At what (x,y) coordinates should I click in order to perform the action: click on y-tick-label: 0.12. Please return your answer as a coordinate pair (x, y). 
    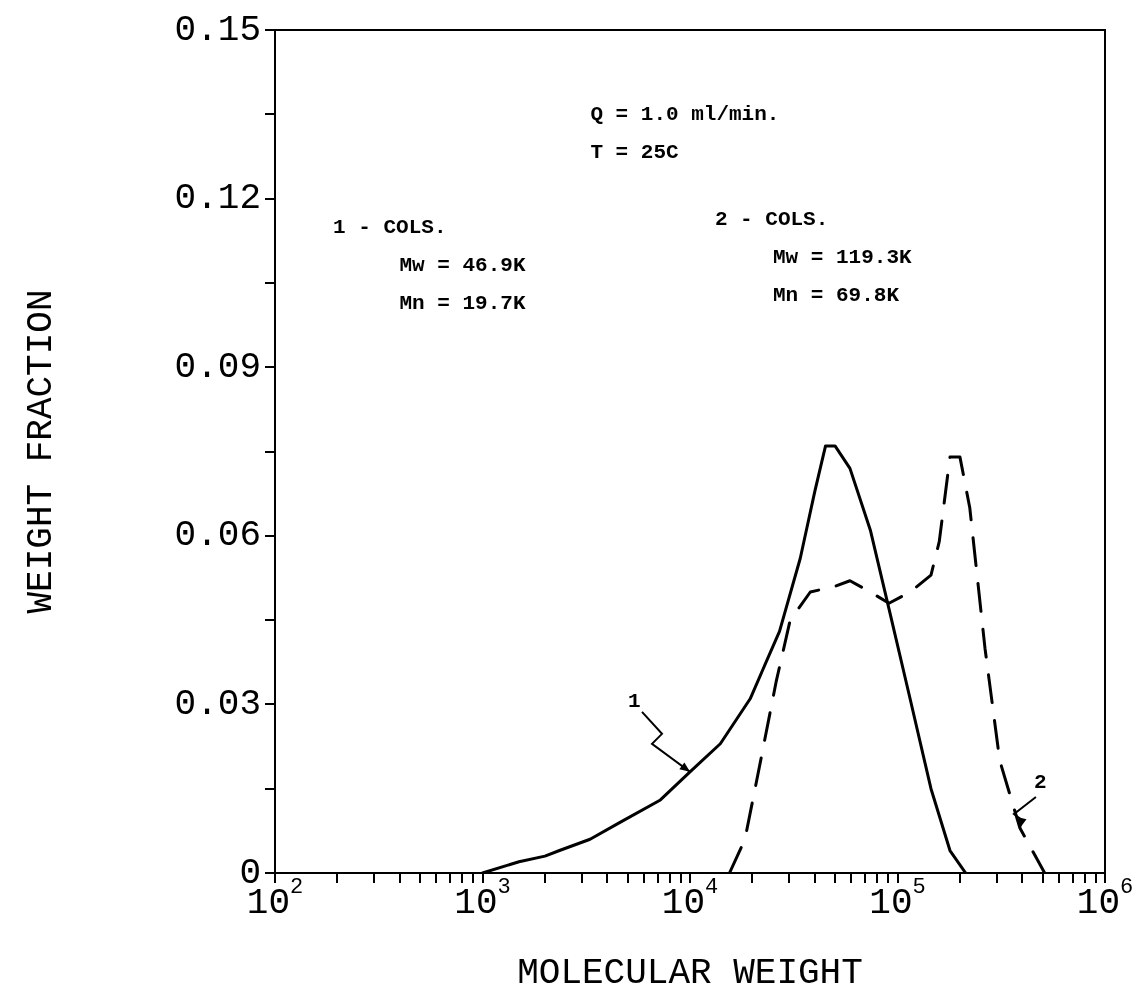
    Looking at the image, I should click on (218, 199).